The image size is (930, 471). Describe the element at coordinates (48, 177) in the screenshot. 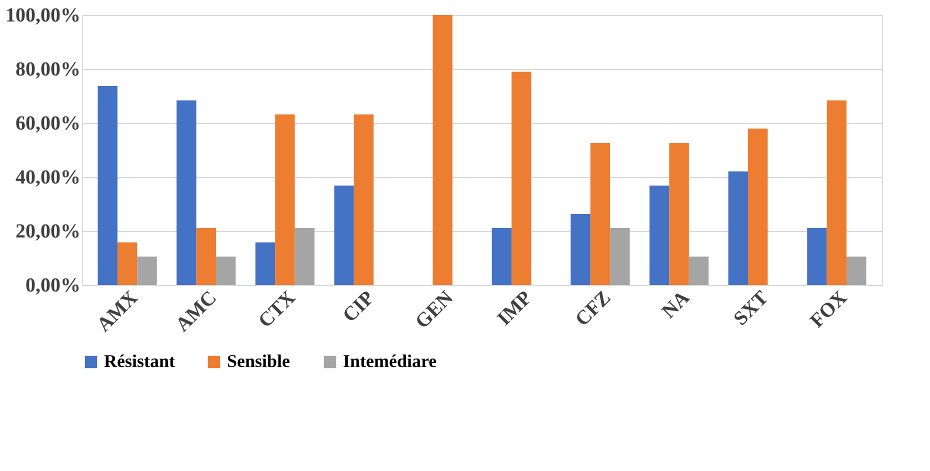

I see `y-tick-label: 40,00%` at that location.